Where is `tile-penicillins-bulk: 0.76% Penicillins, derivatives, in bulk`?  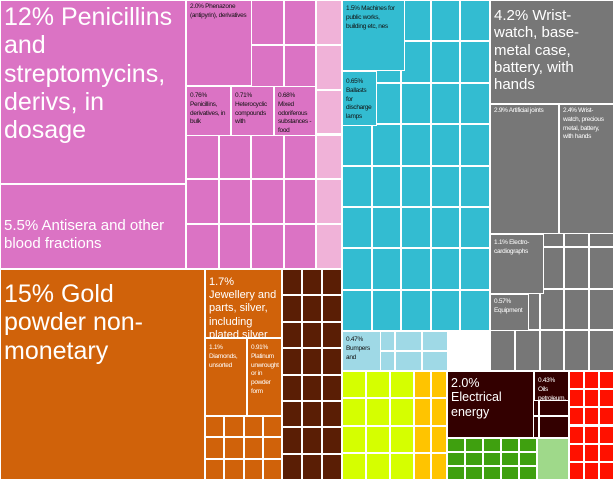
tile-penicillins-bulk: 0.76% Penicillins, derivatives, in bulk is located at coordinates (208, 111).